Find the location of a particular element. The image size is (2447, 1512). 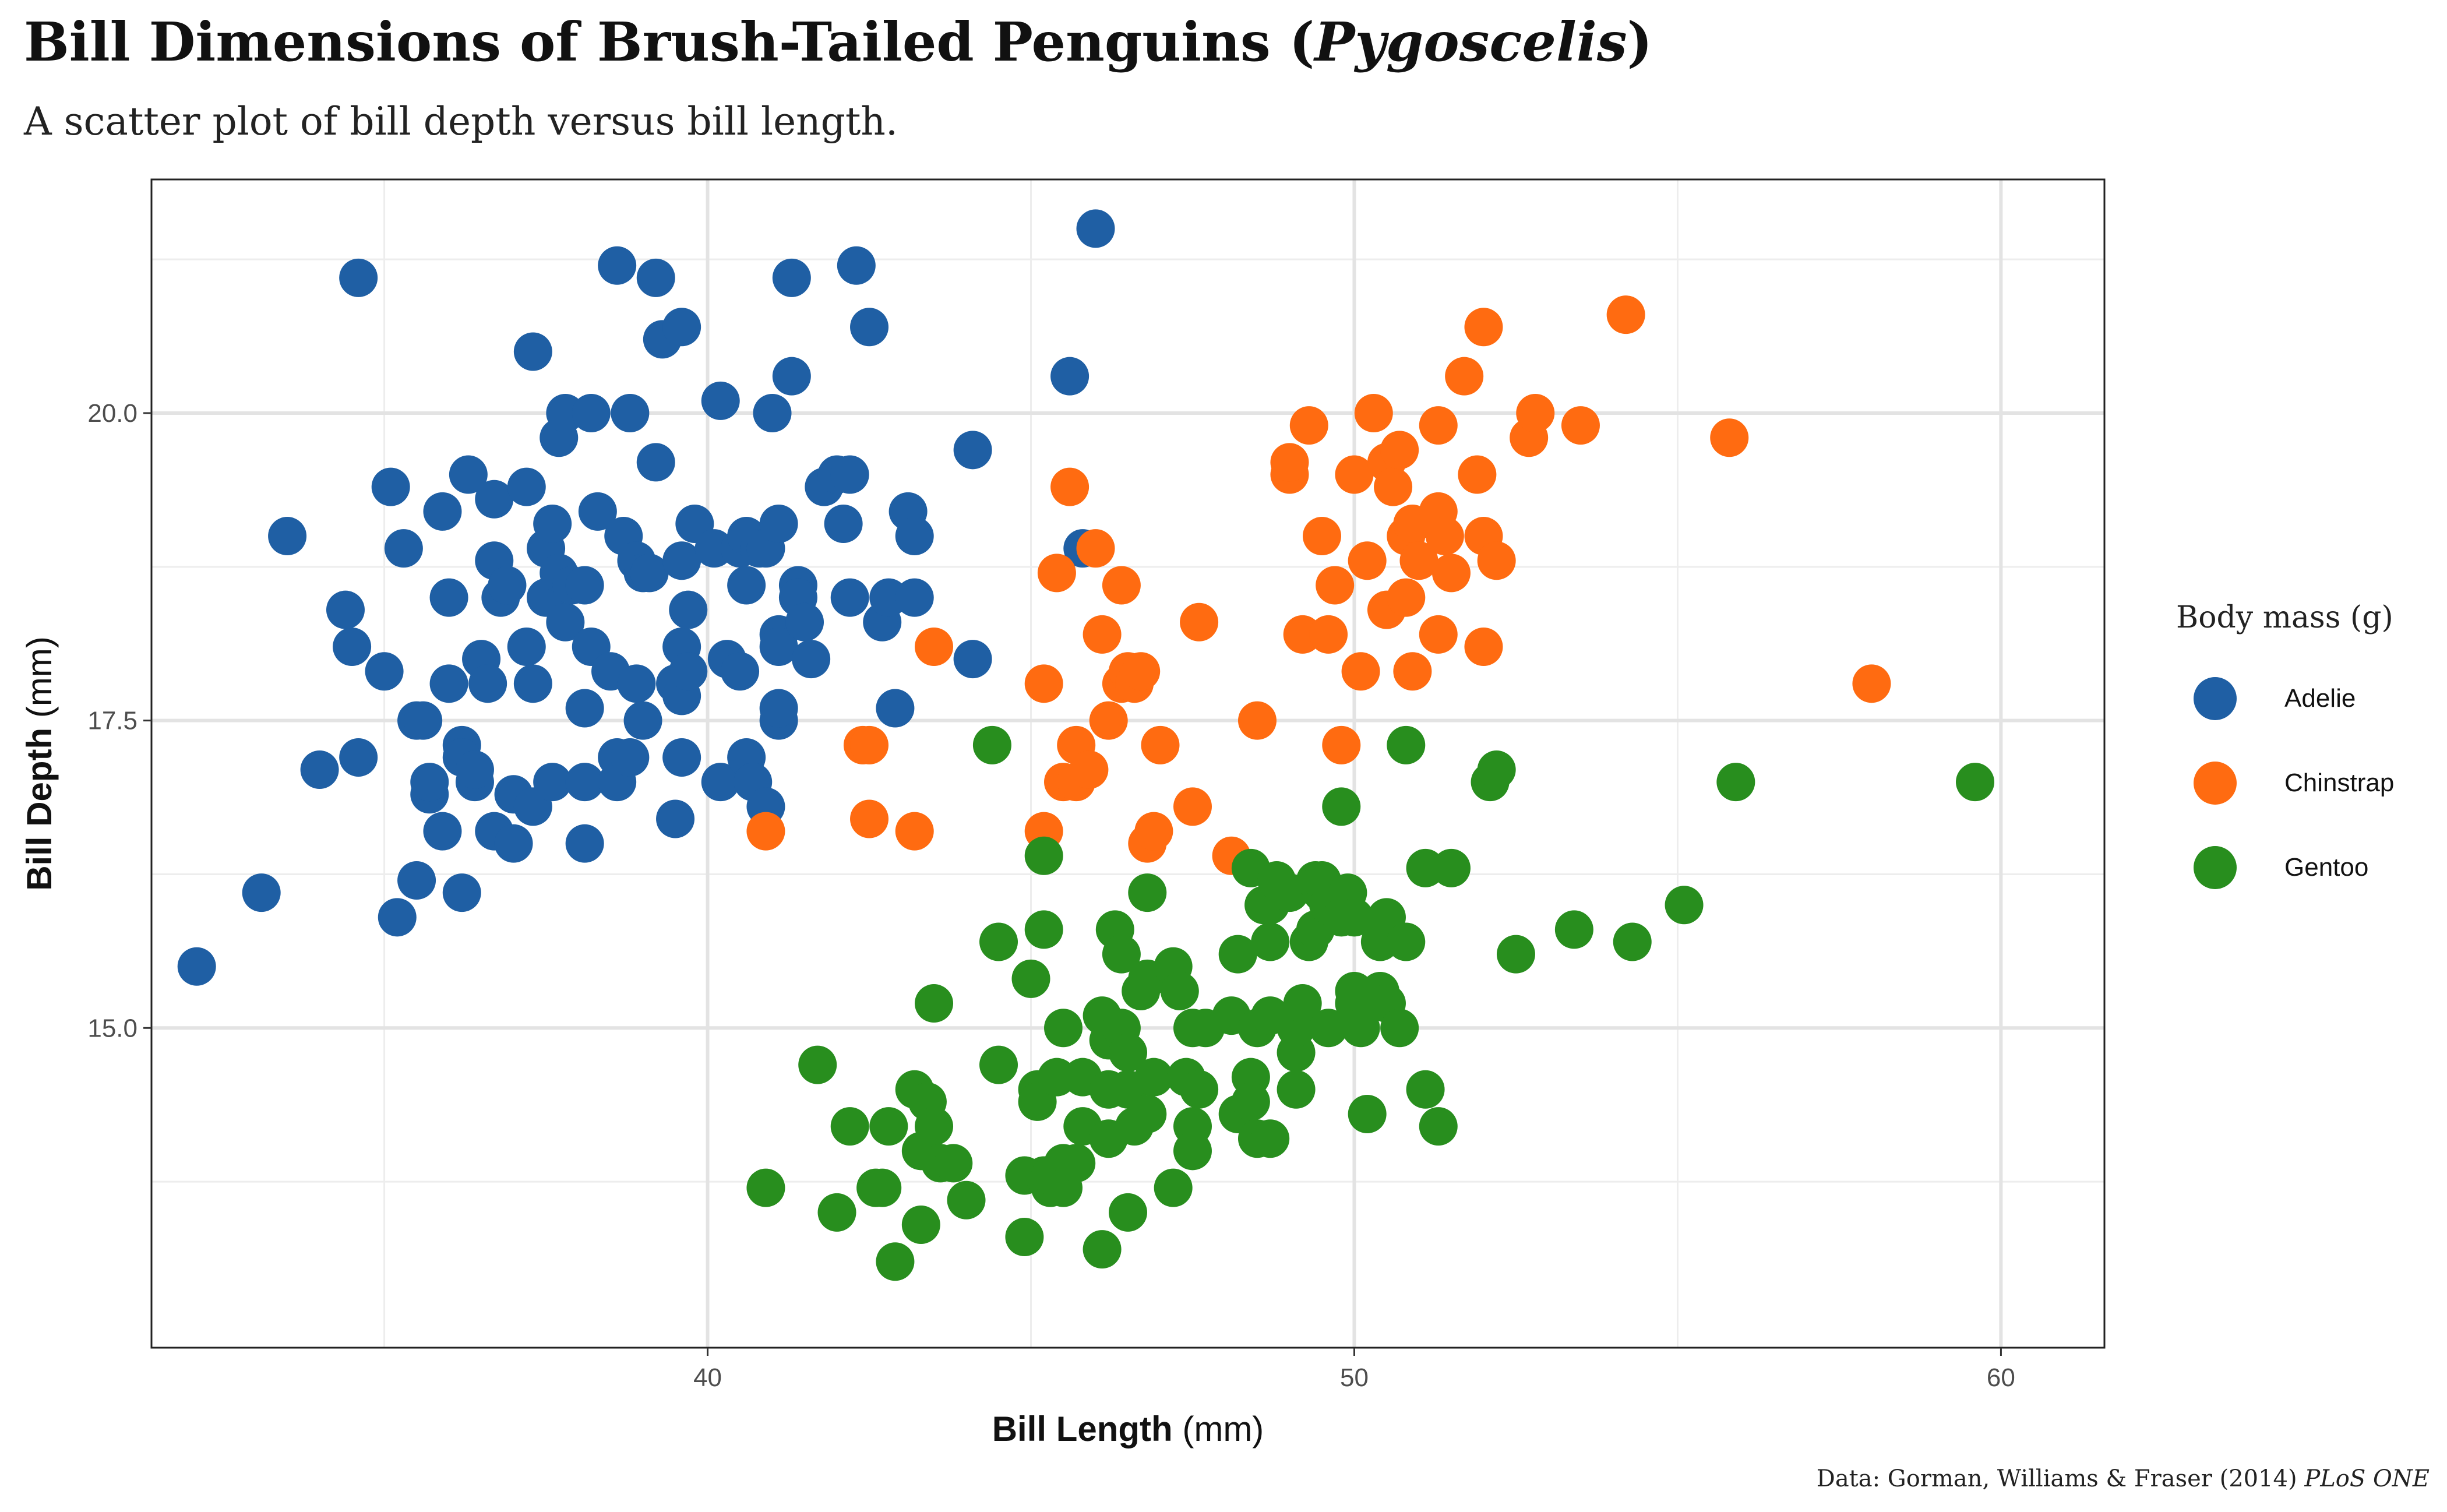

y-axis-label-bold: Bill Depth is located at coordinates (39, 809).